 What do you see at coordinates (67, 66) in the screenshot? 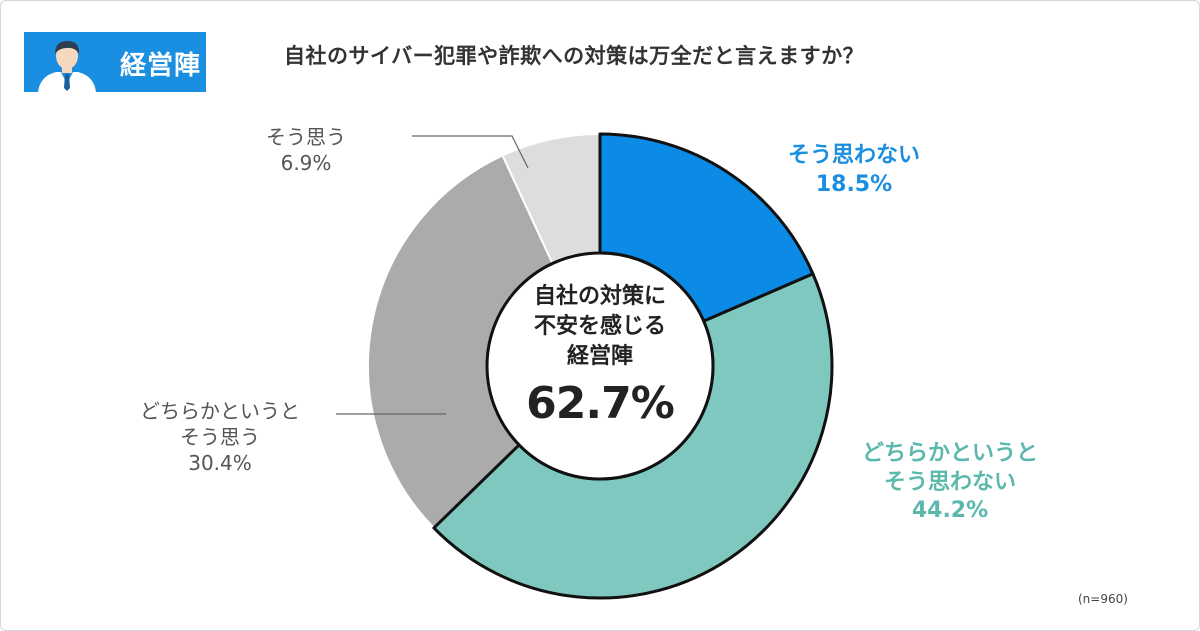
I see `businessman-icon` at bounding box center [67, 66].